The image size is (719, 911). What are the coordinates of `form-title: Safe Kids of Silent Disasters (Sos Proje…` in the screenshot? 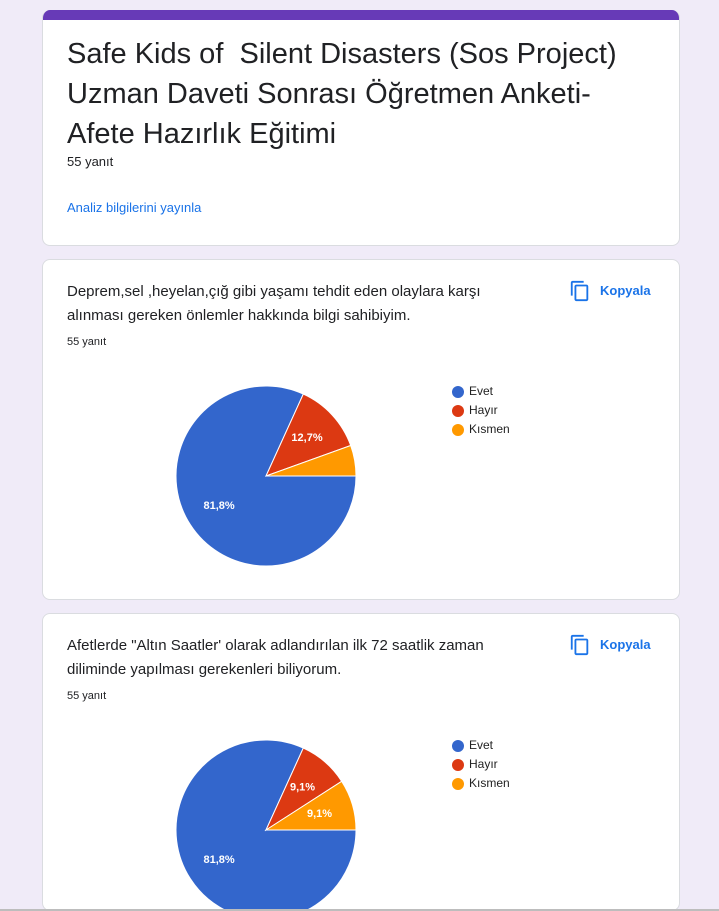 It's located at (346, 94).